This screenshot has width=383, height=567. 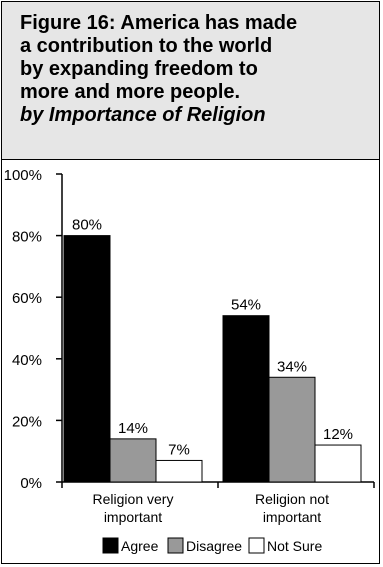 I want to click on data-label: 34%, so click(x=292, y=366).